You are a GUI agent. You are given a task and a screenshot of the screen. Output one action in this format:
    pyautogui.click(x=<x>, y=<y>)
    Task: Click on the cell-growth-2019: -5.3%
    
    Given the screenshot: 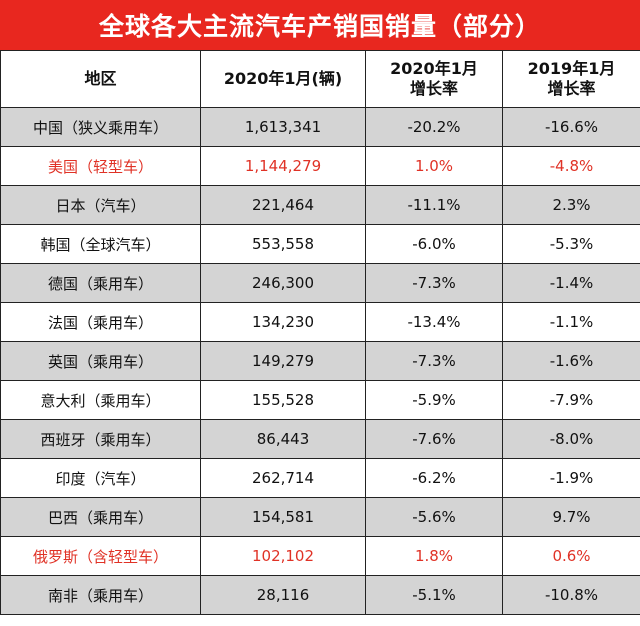 What is the action you would take?
    pyautogui.click(x=571, y=244)
    